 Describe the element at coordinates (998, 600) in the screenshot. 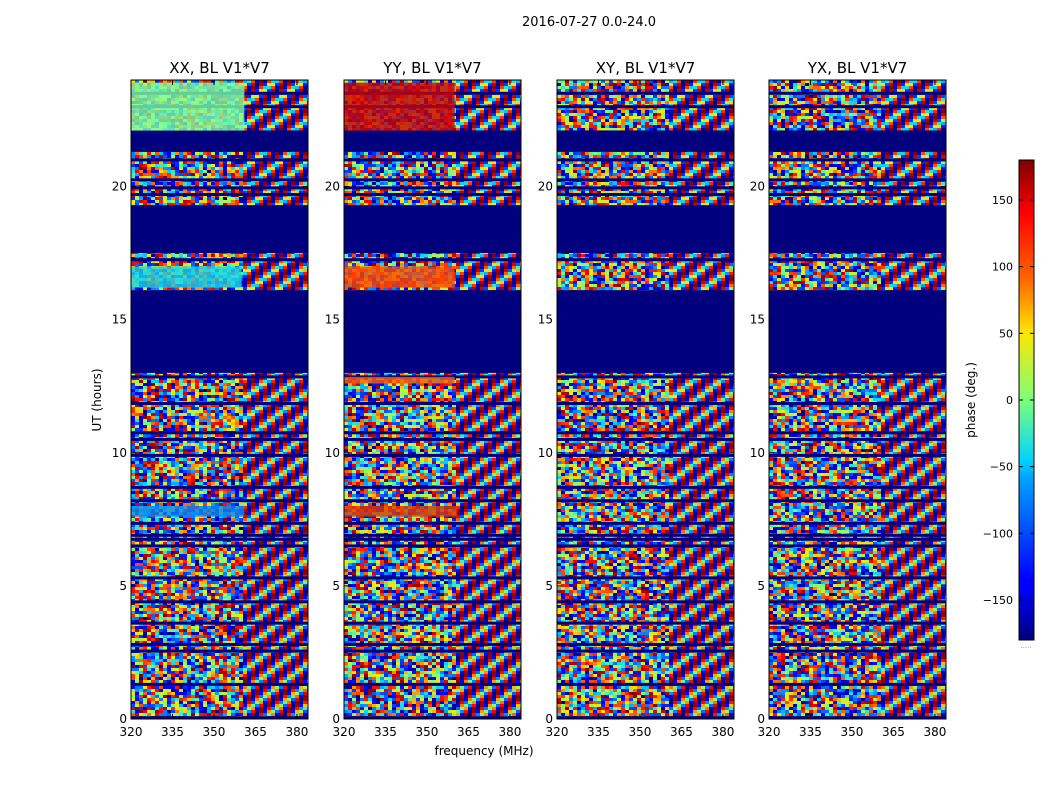

I see `colorbar-tick-label: −150` at that location.